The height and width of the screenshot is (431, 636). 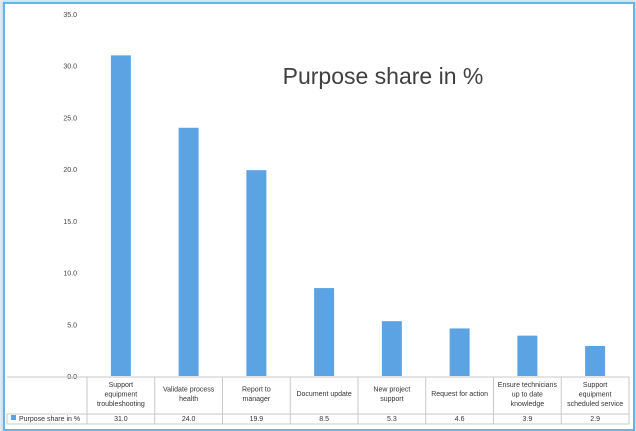 I want to click on y-tick-label: 25.0, so click(x=70, y=118).